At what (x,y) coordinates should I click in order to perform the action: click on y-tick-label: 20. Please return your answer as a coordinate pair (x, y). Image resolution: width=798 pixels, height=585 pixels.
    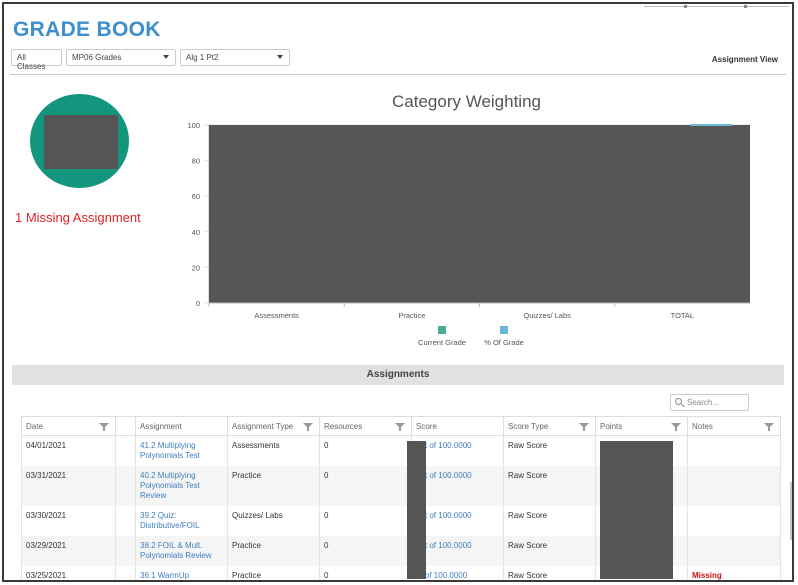
    Looking at the image, I should click on (196, 267).